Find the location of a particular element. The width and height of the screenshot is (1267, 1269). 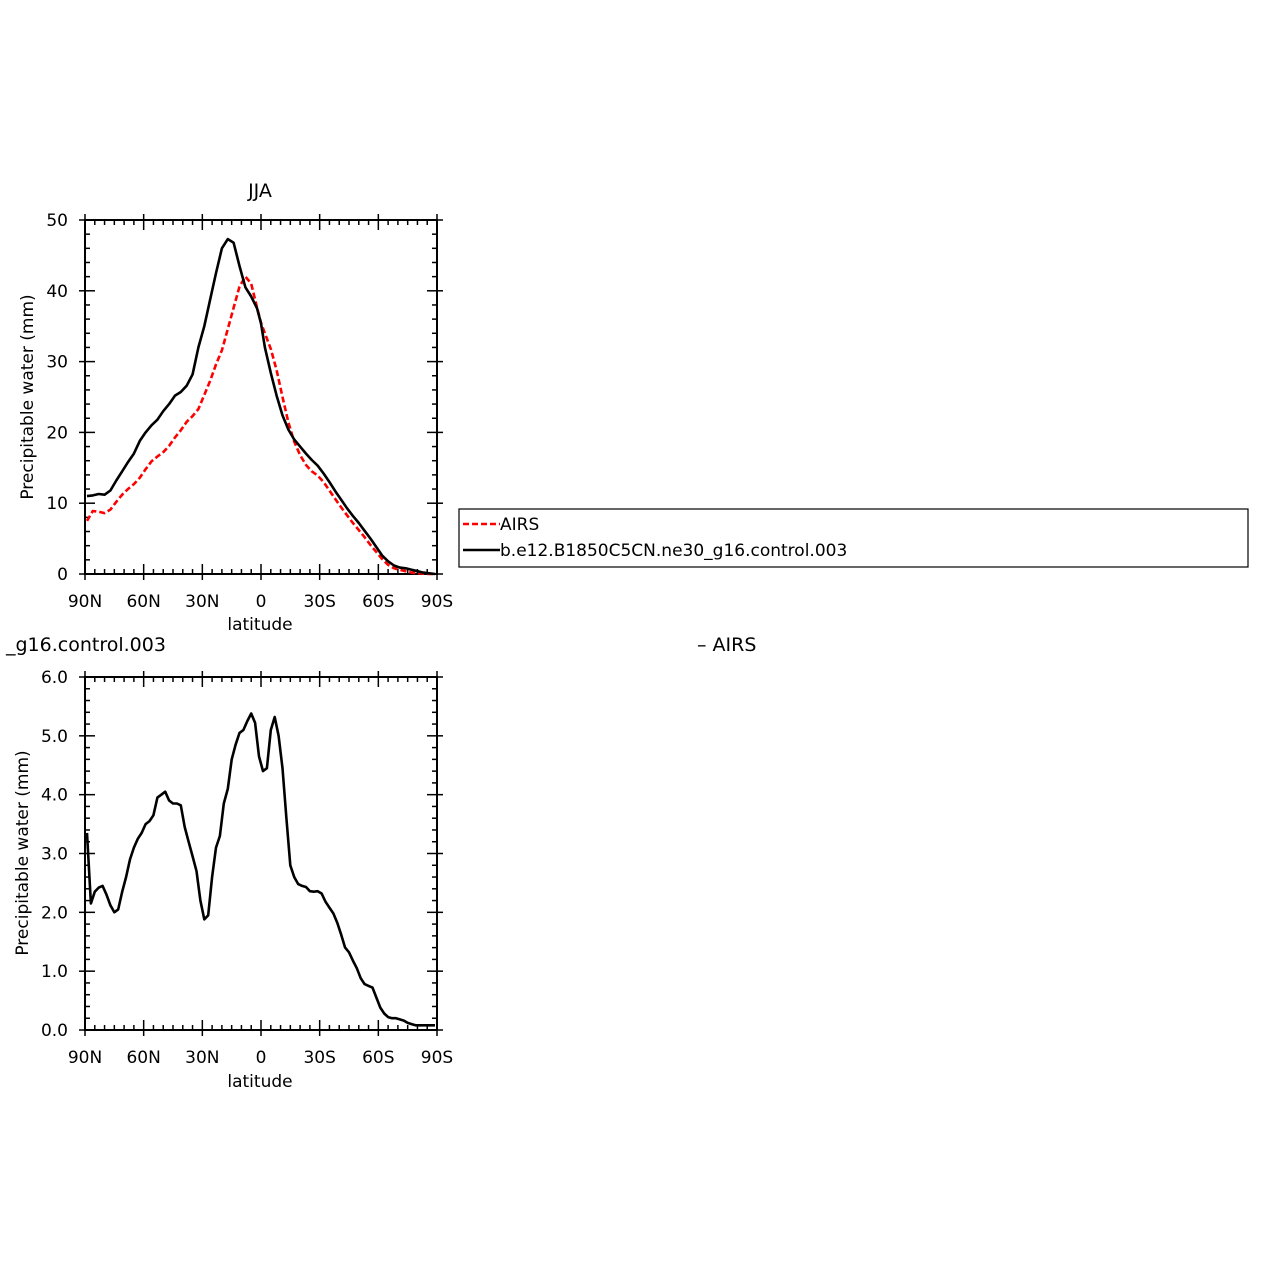

bottom-y-tick-label: 1.0 is located at coordinates (54, 972).